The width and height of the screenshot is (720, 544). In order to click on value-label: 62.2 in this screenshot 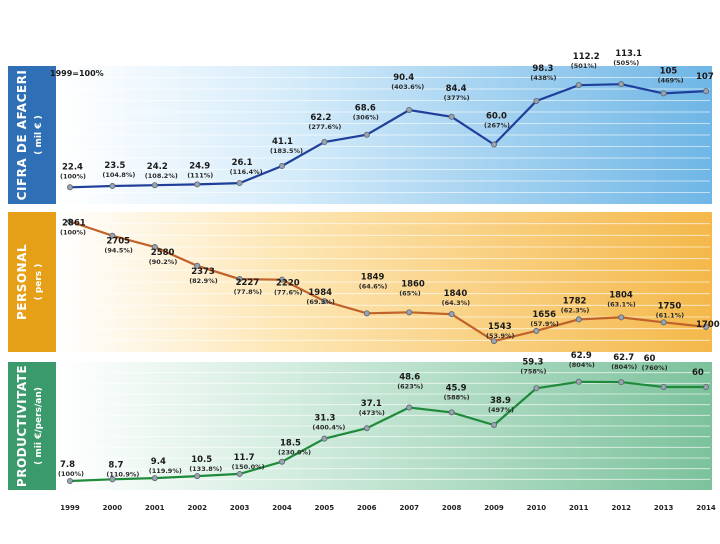, I will do `click(320, 118)`.